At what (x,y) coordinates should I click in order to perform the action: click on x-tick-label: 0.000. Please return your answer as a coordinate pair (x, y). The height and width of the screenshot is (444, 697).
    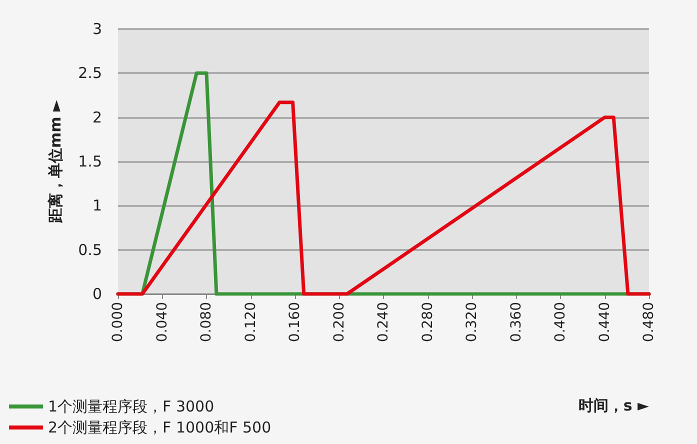
    Looking at the image, I should click on (118, 322).